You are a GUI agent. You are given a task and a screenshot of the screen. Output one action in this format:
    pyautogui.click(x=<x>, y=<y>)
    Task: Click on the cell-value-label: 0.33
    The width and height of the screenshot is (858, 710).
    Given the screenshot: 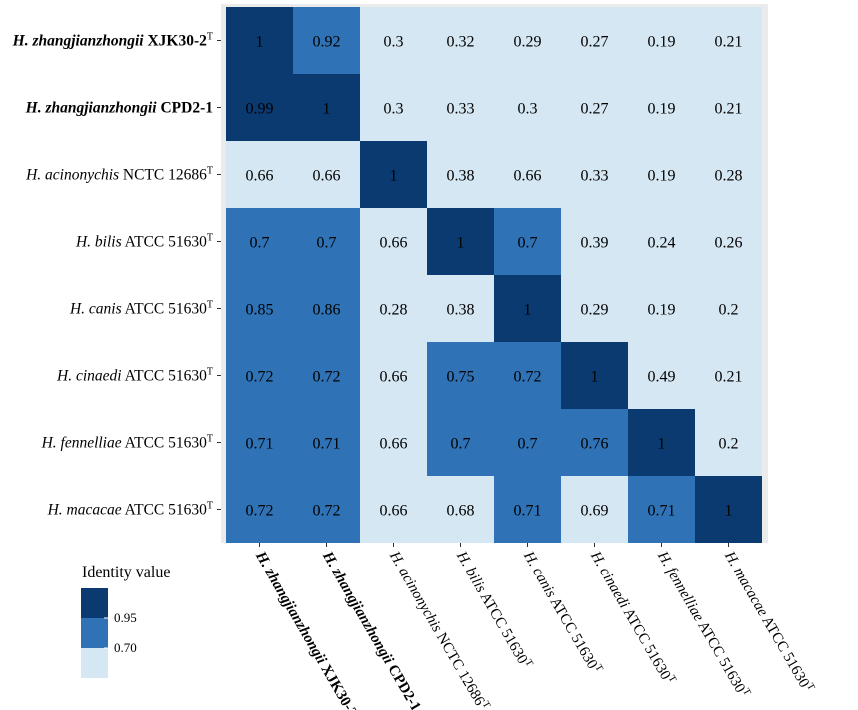 What is the action you would take?
    pyautogui.click(x=595, y=176)
    